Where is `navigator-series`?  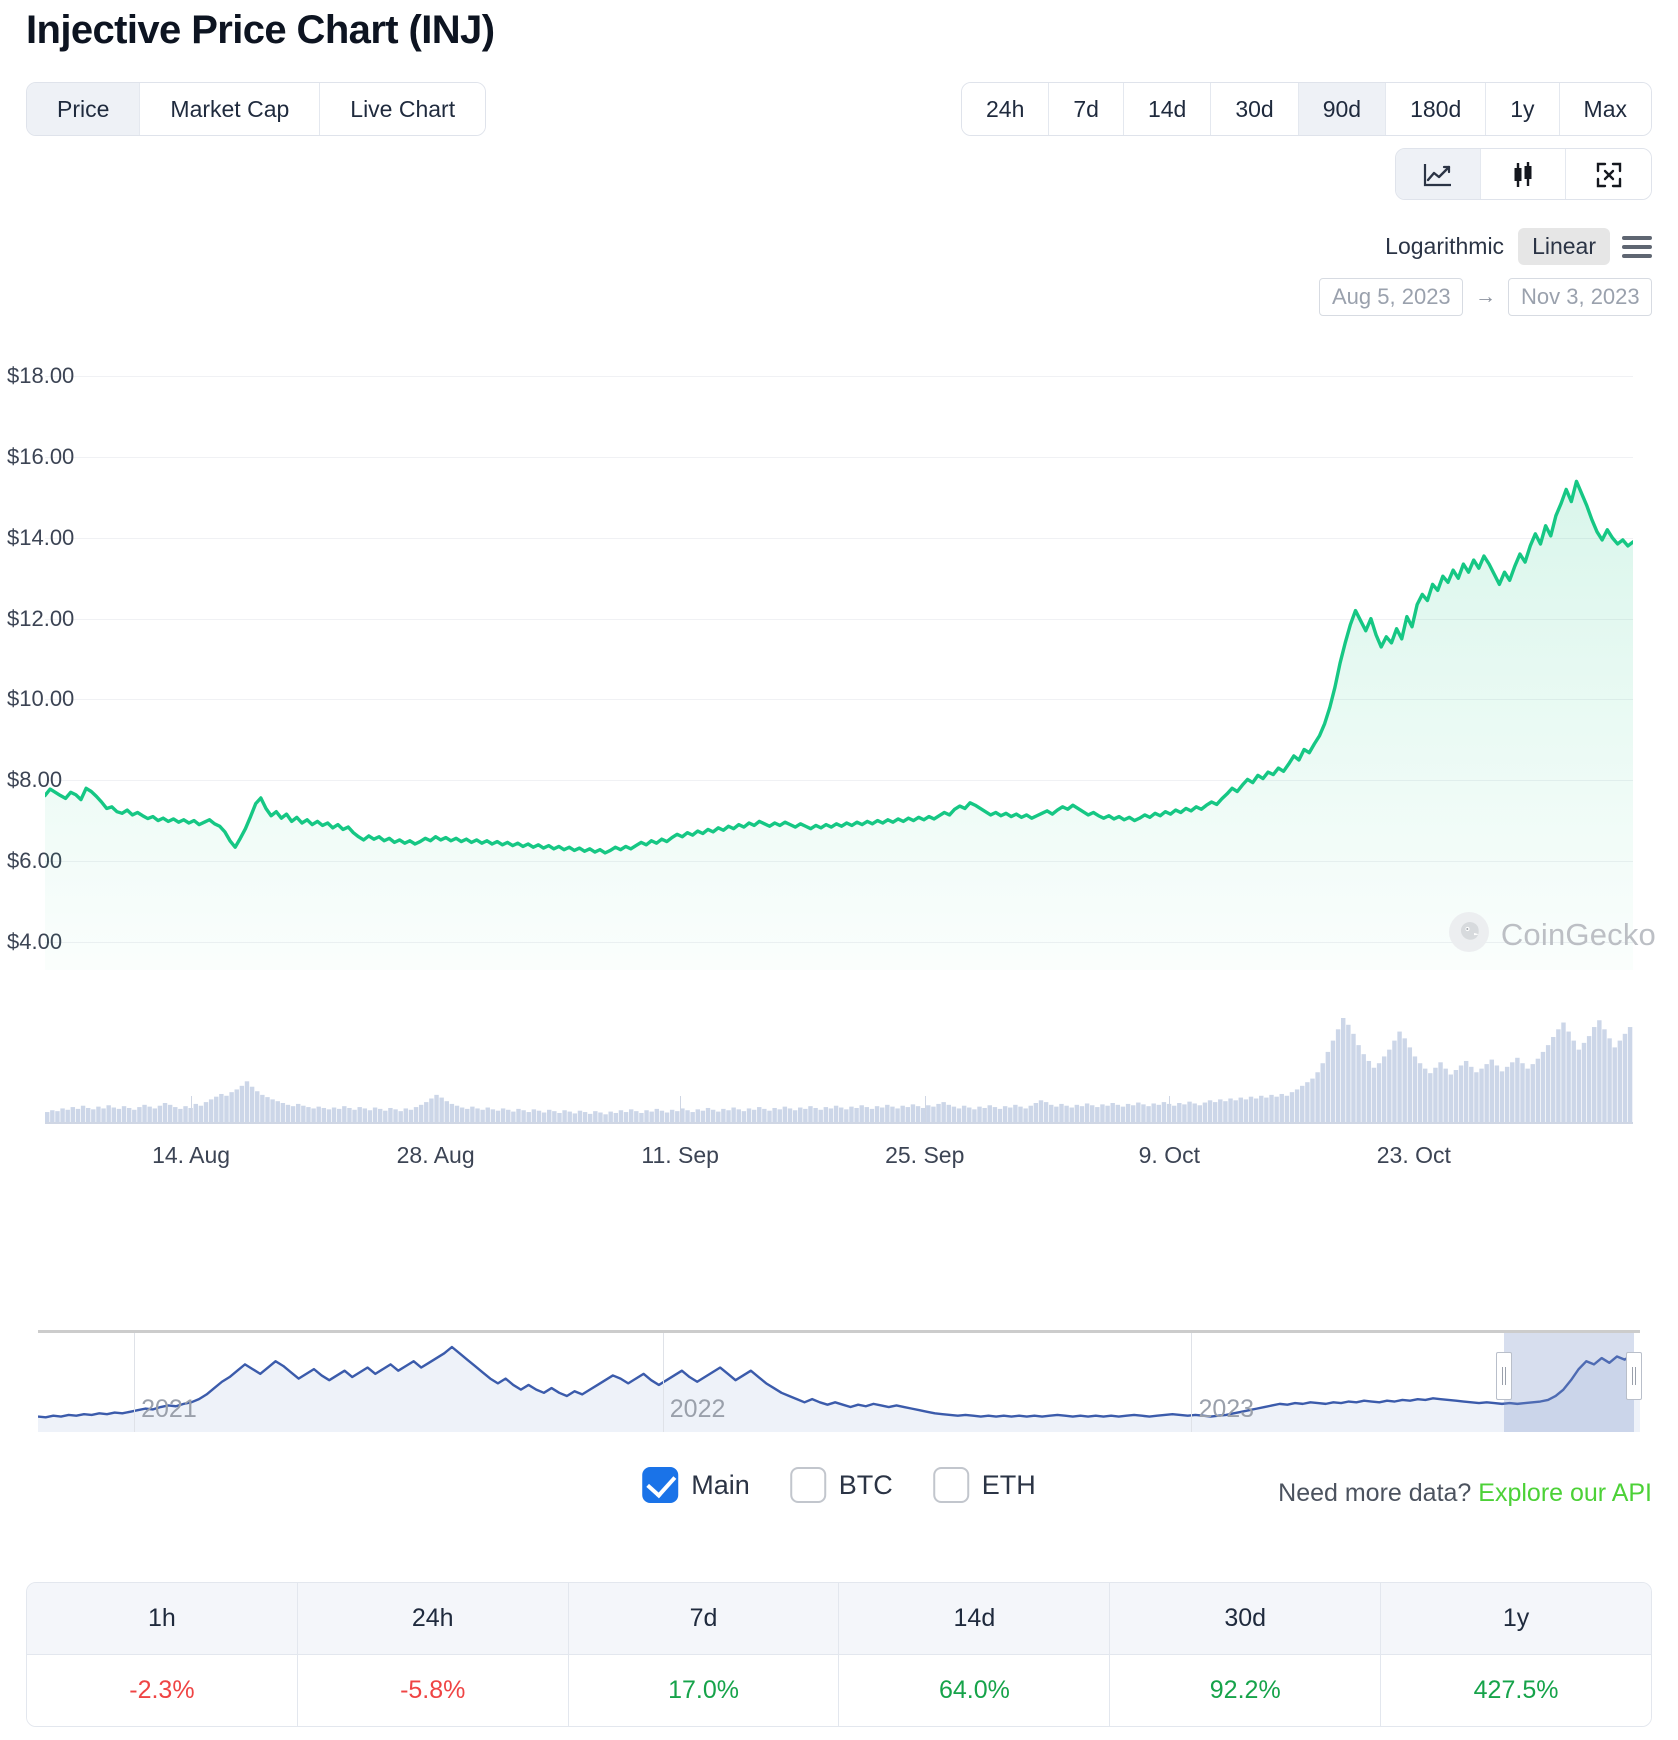
navigator-series is located at coordinates (839, 1388).